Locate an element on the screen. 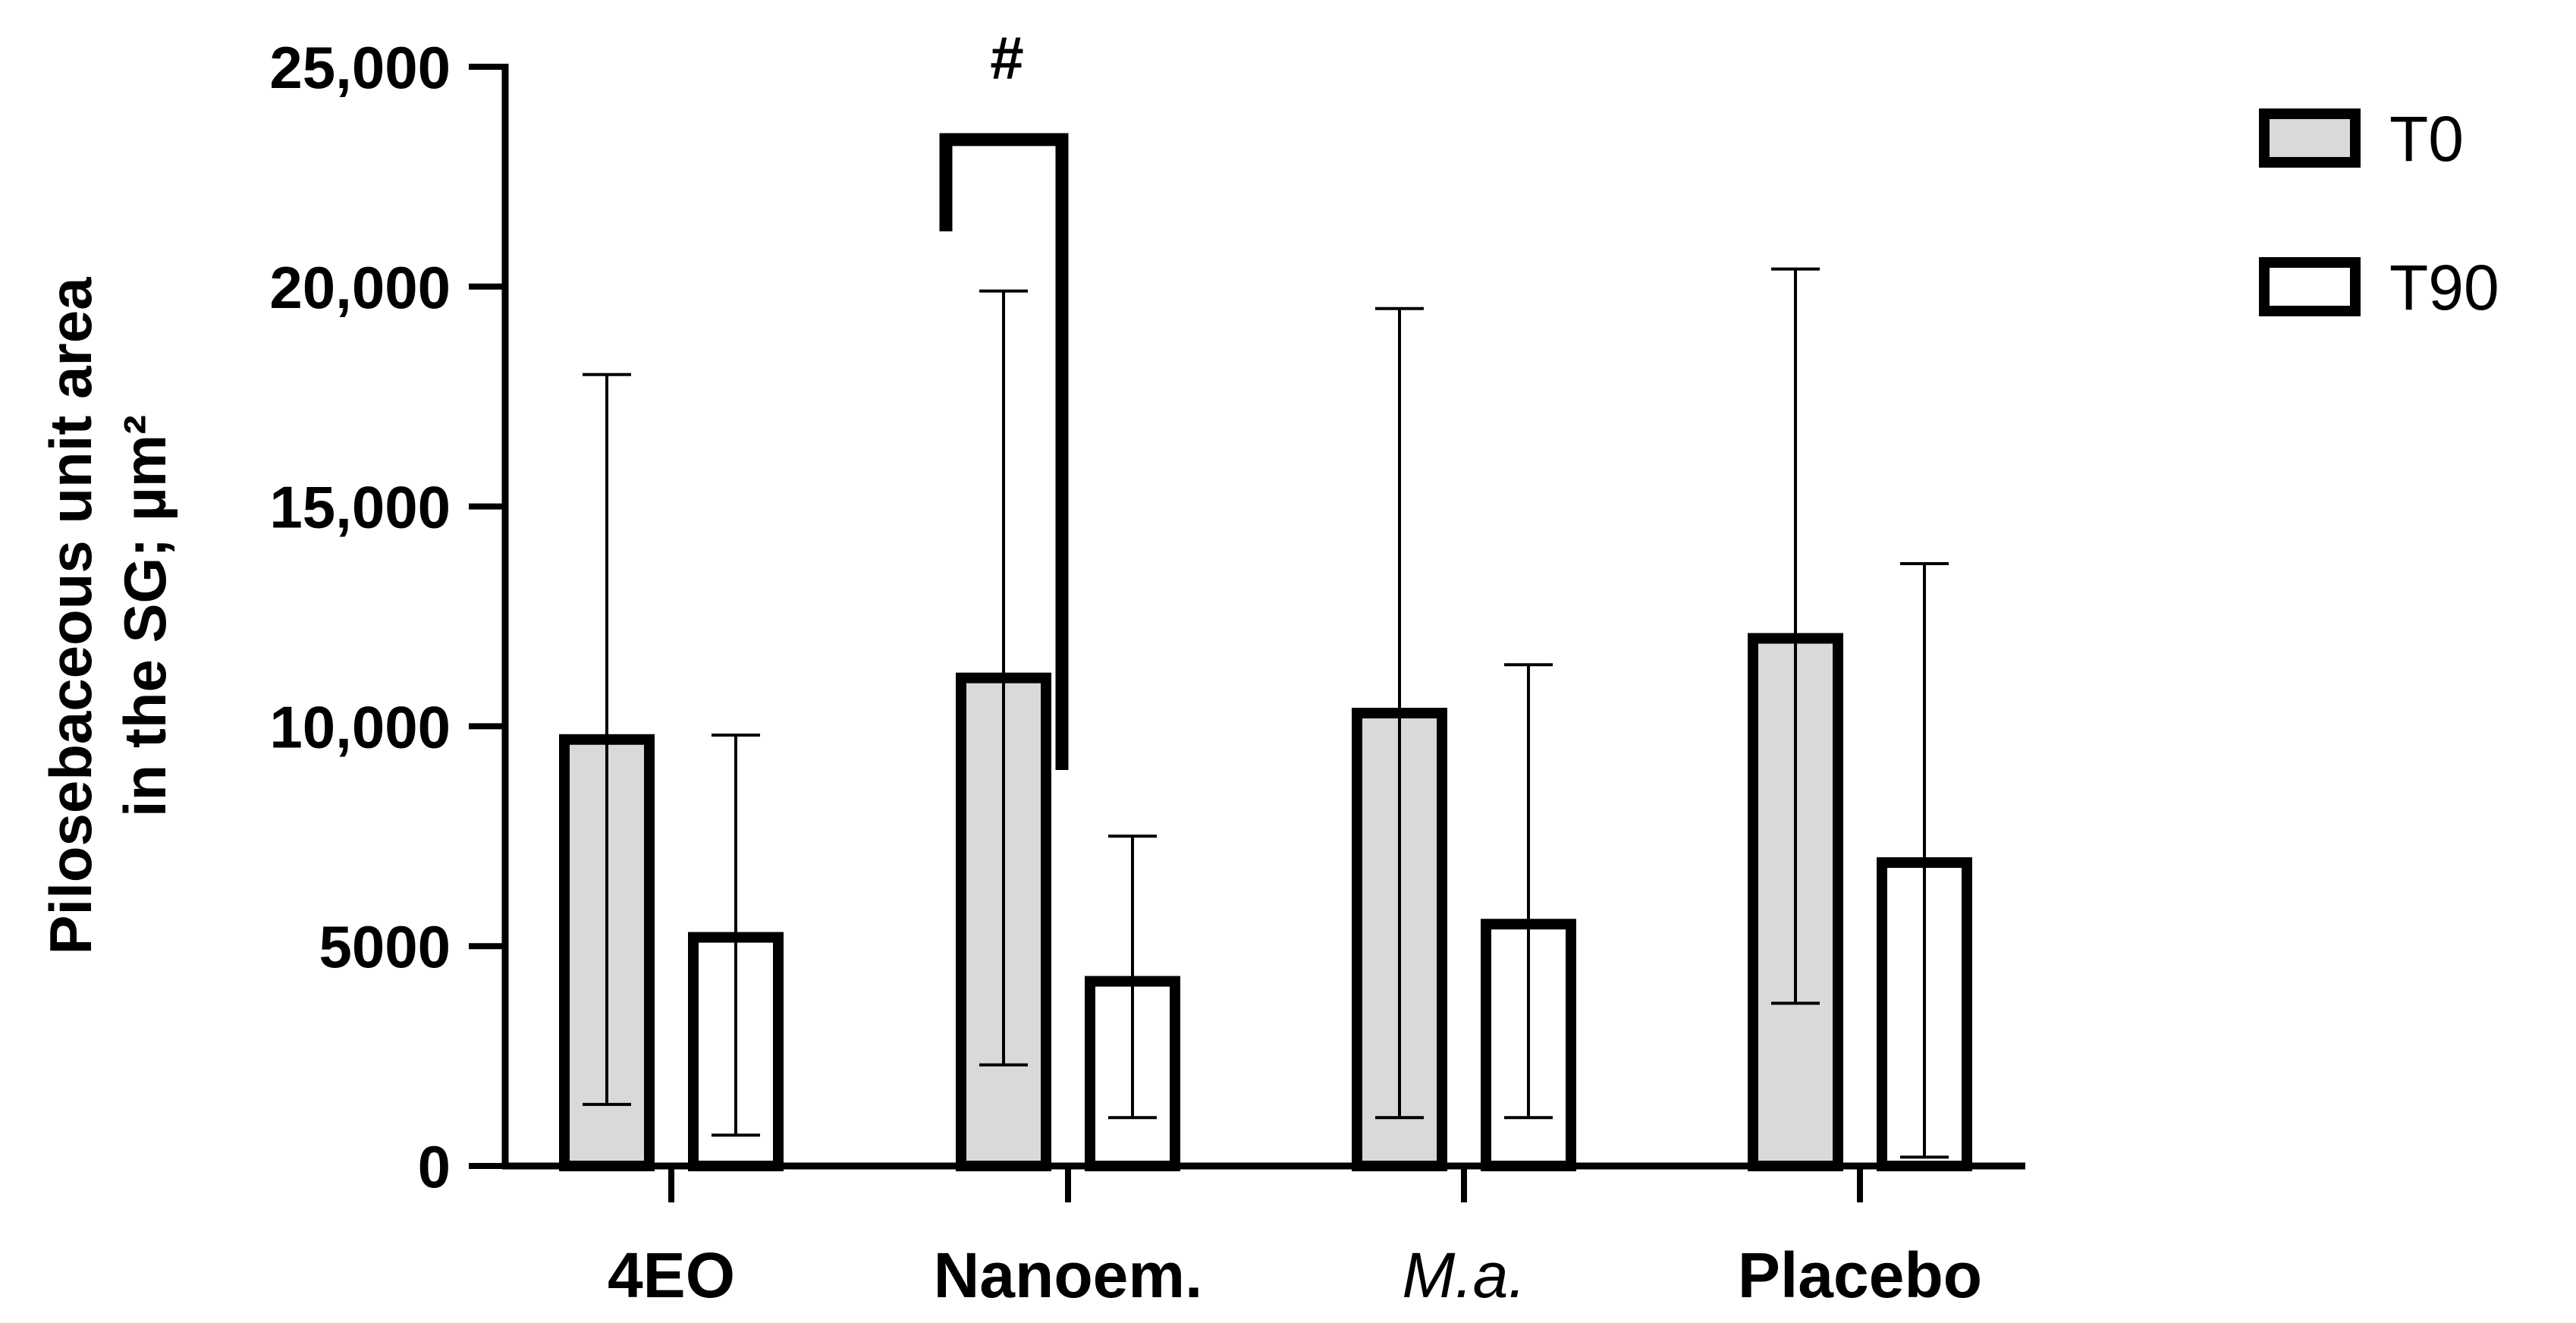 The height and width of the screenshot is (1323, 2576). y-axis-title: Pilosebaceous unit area in the SG; µm² is located at coordinates (107, 616).